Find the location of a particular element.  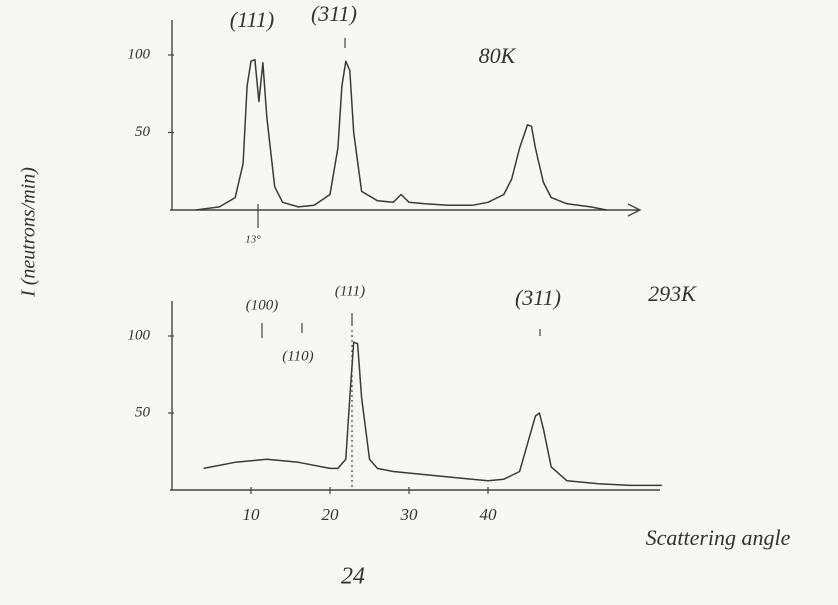

x-tick-label: 30 is located at coordinates (409, 514).